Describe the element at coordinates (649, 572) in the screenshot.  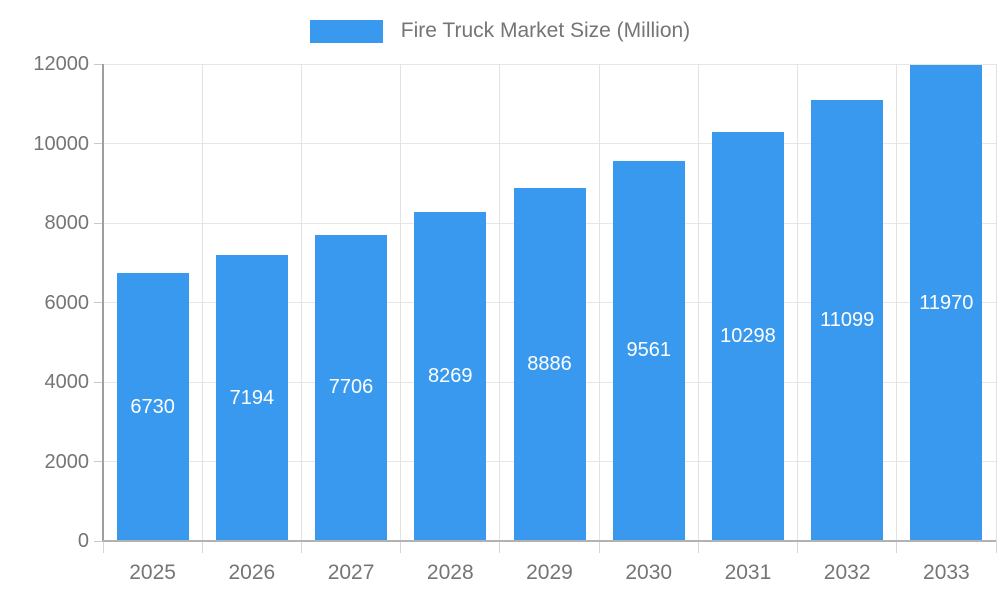
I see `x-axis-category-label: 2030` at that location.